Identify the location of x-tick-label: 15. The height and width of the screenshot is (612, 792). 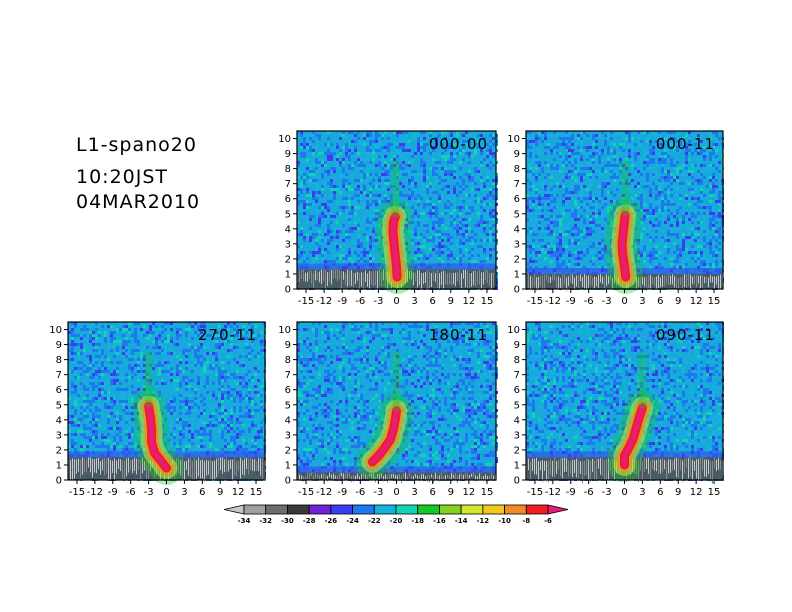
(714, 301).